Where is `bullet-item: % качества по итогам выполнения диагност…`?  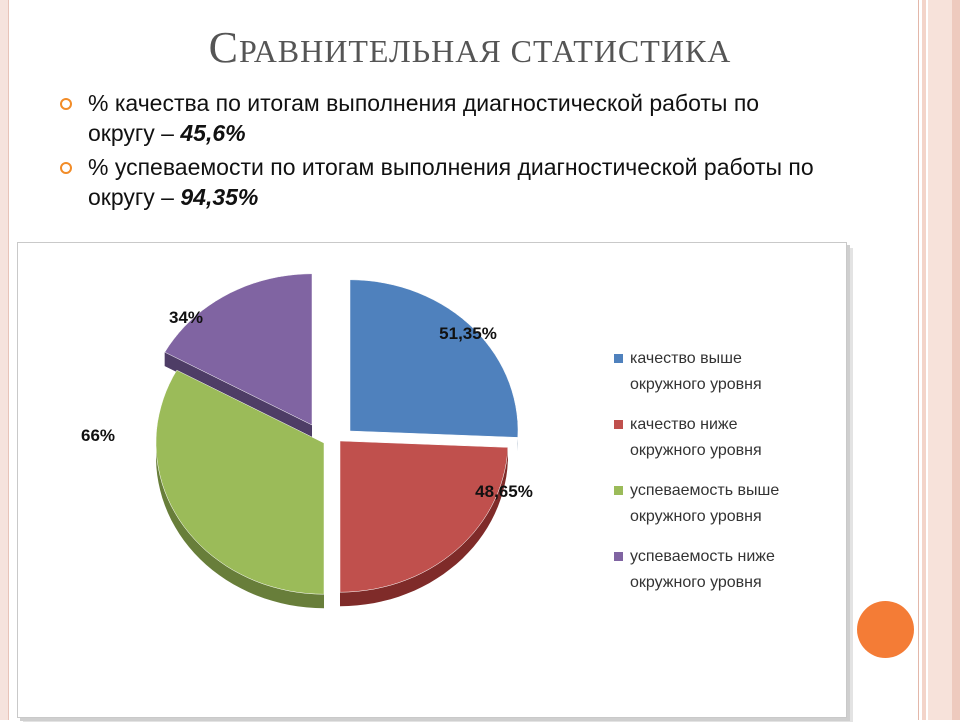 bullet-item: % качества по итогам выполнения диагност… is located at coordinates (438, 118).